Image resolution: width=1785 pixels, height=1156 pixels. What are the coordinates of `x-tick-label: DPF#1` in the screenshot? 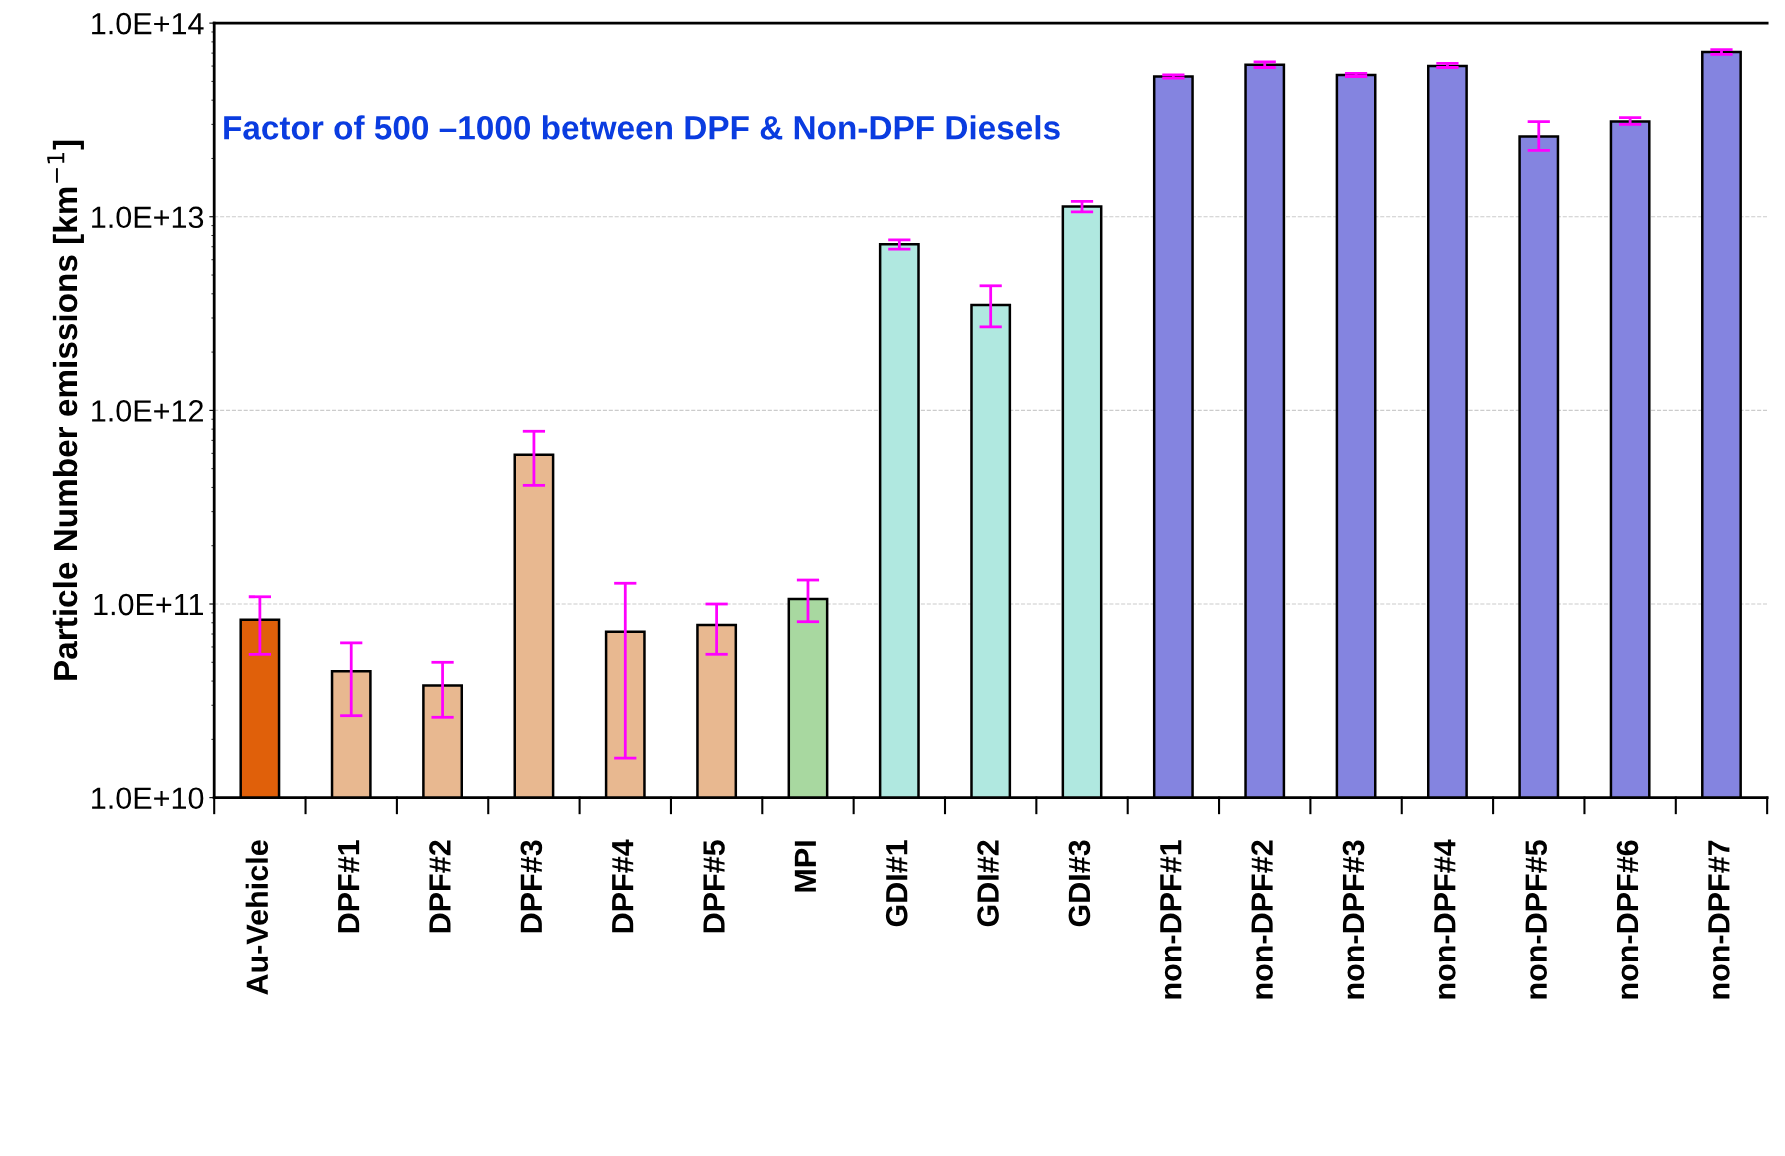 It's located at (349, 886).